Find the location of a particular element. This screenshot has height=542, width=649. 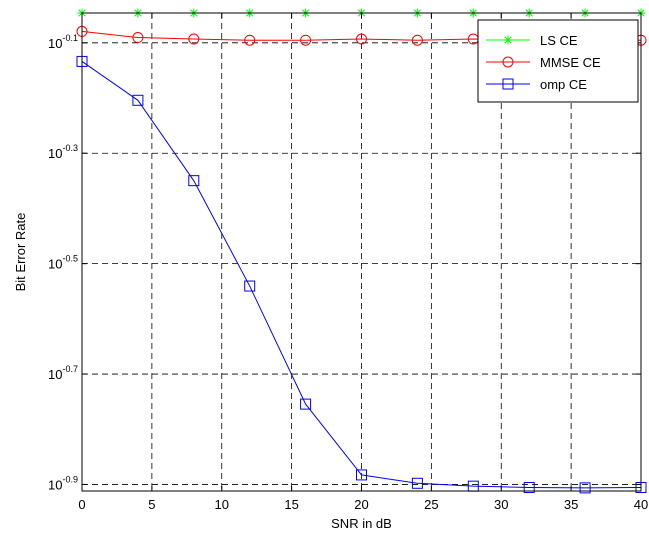

y-axis-label: Bit Error Rate is located at coordinates (20, 252).